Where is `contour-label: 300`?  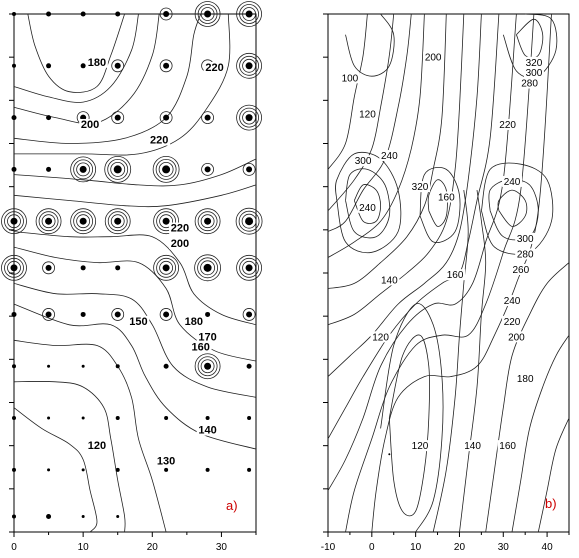 contour-label: 300 is located at coordinates (534, 73).